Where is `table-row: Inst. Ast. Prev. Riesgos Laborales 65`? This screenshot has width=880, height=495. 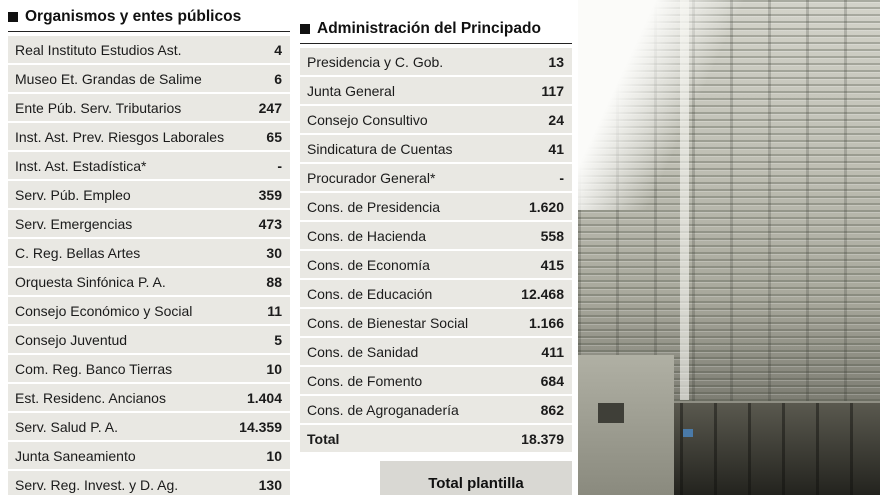
table-row: Inst. Ast. Prev. Riesgos Laborales 65 is located at coordinates (149, 136).